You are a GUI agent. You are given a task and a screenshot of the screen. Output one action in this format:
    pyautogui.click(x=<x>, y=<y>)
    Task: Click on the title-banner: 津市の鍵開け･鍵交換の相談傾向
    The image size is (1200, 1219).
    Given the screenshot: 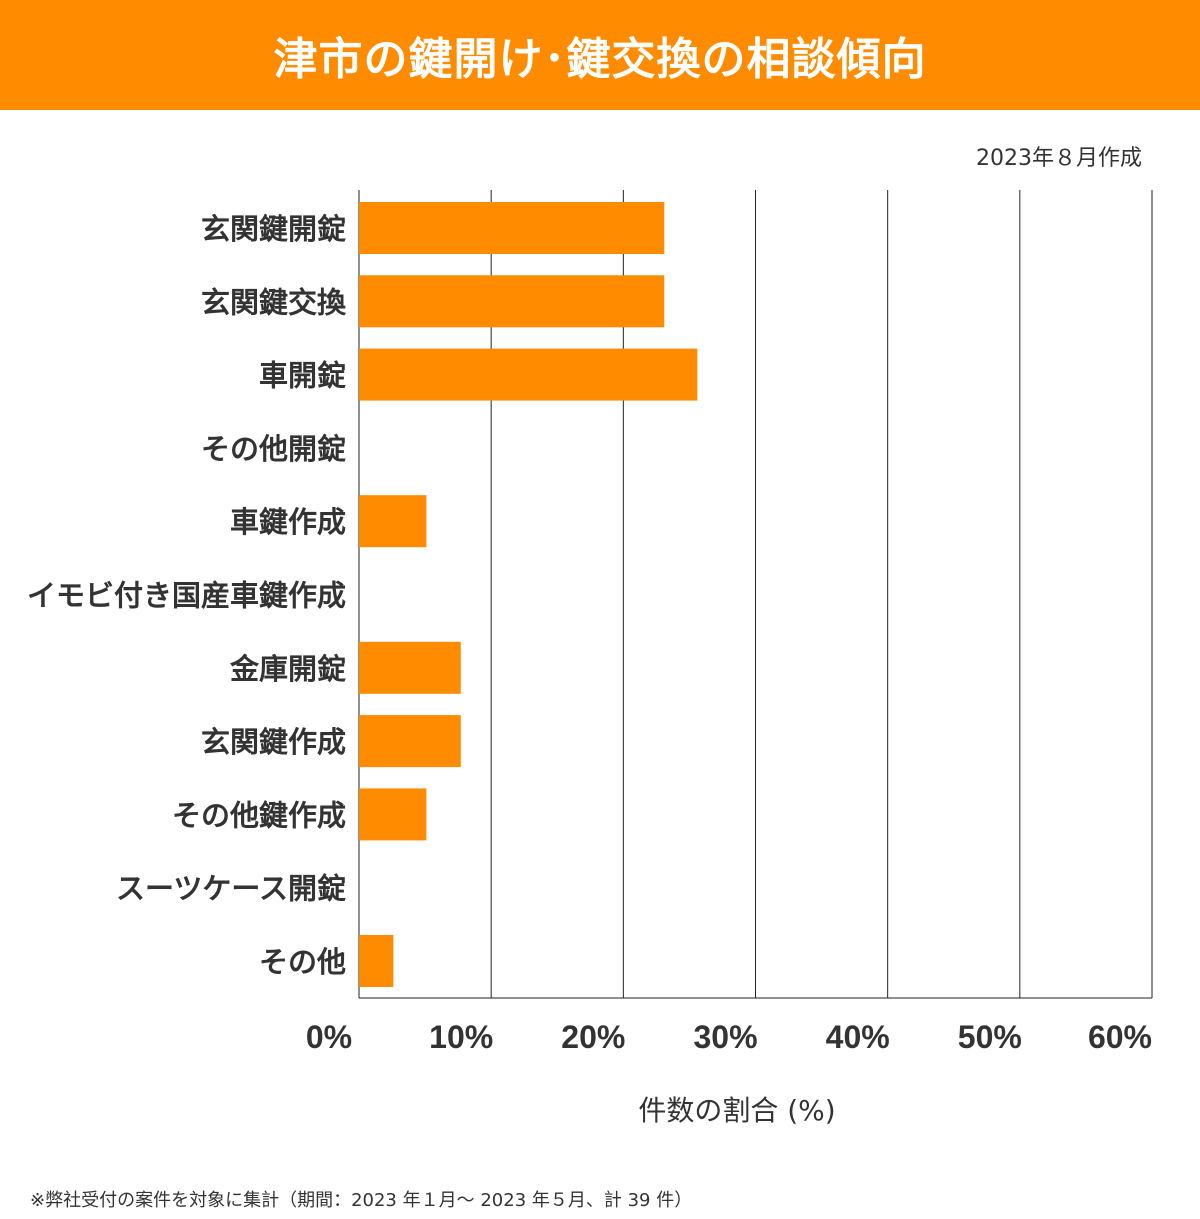 What is the action you would take?
    pyautogui.click(x=600, y=55)
    